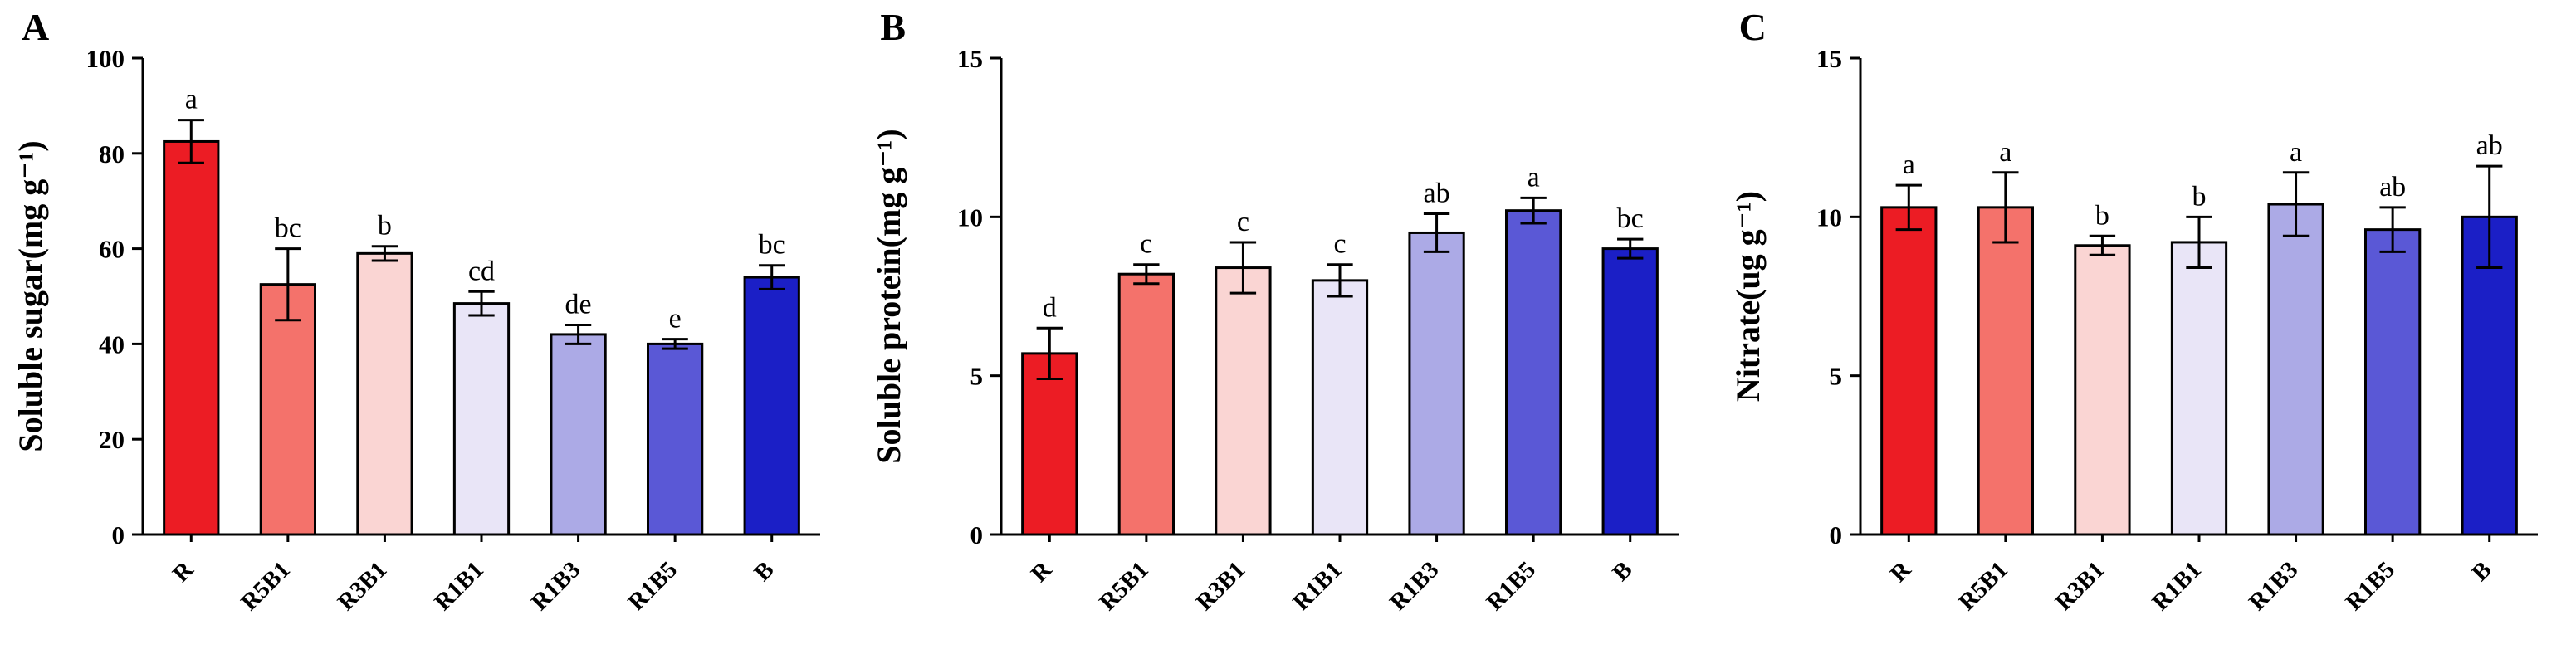 This screenshot has width=2576, height=659. Describe the element at coordinates (481, 271) in the screenshot. I see `svg-text: cd` at that location.